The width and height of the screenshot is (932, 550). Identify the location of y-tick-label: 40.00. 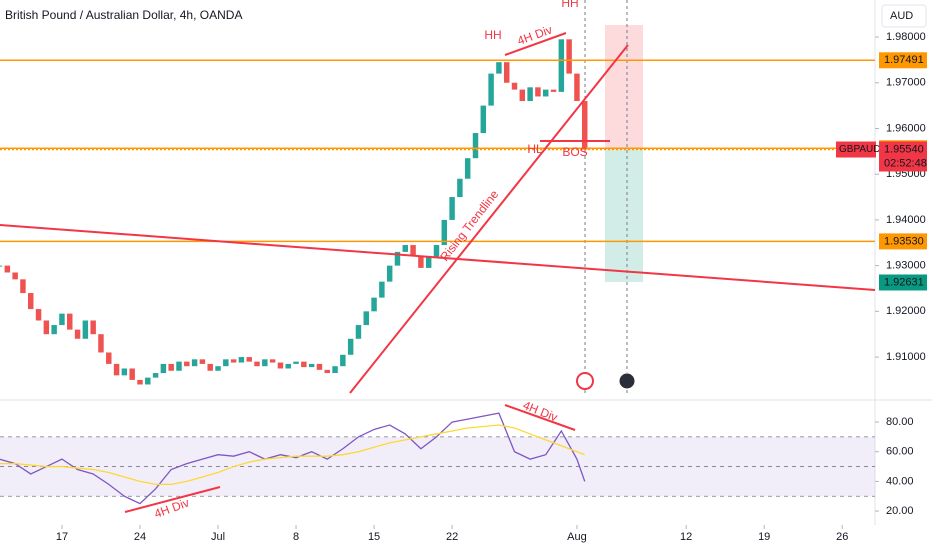
(900, 481).